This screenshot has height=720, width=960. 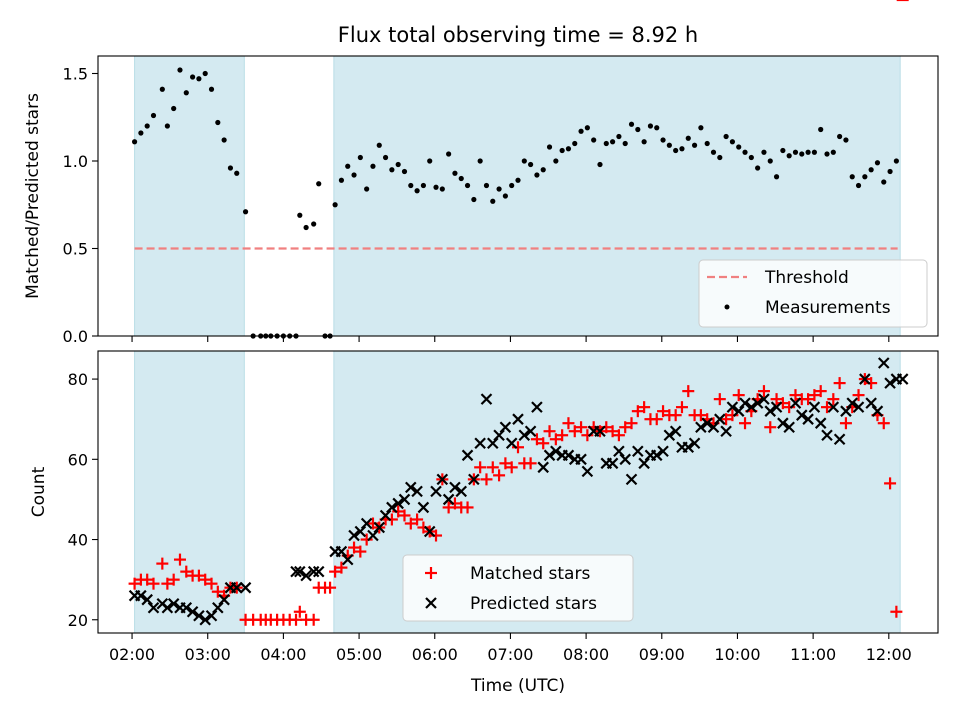 What do you see at coordinates (75, 336) in the screenshot?
I see `y-tick-label: 0.0` at bounding box center [75, 336].